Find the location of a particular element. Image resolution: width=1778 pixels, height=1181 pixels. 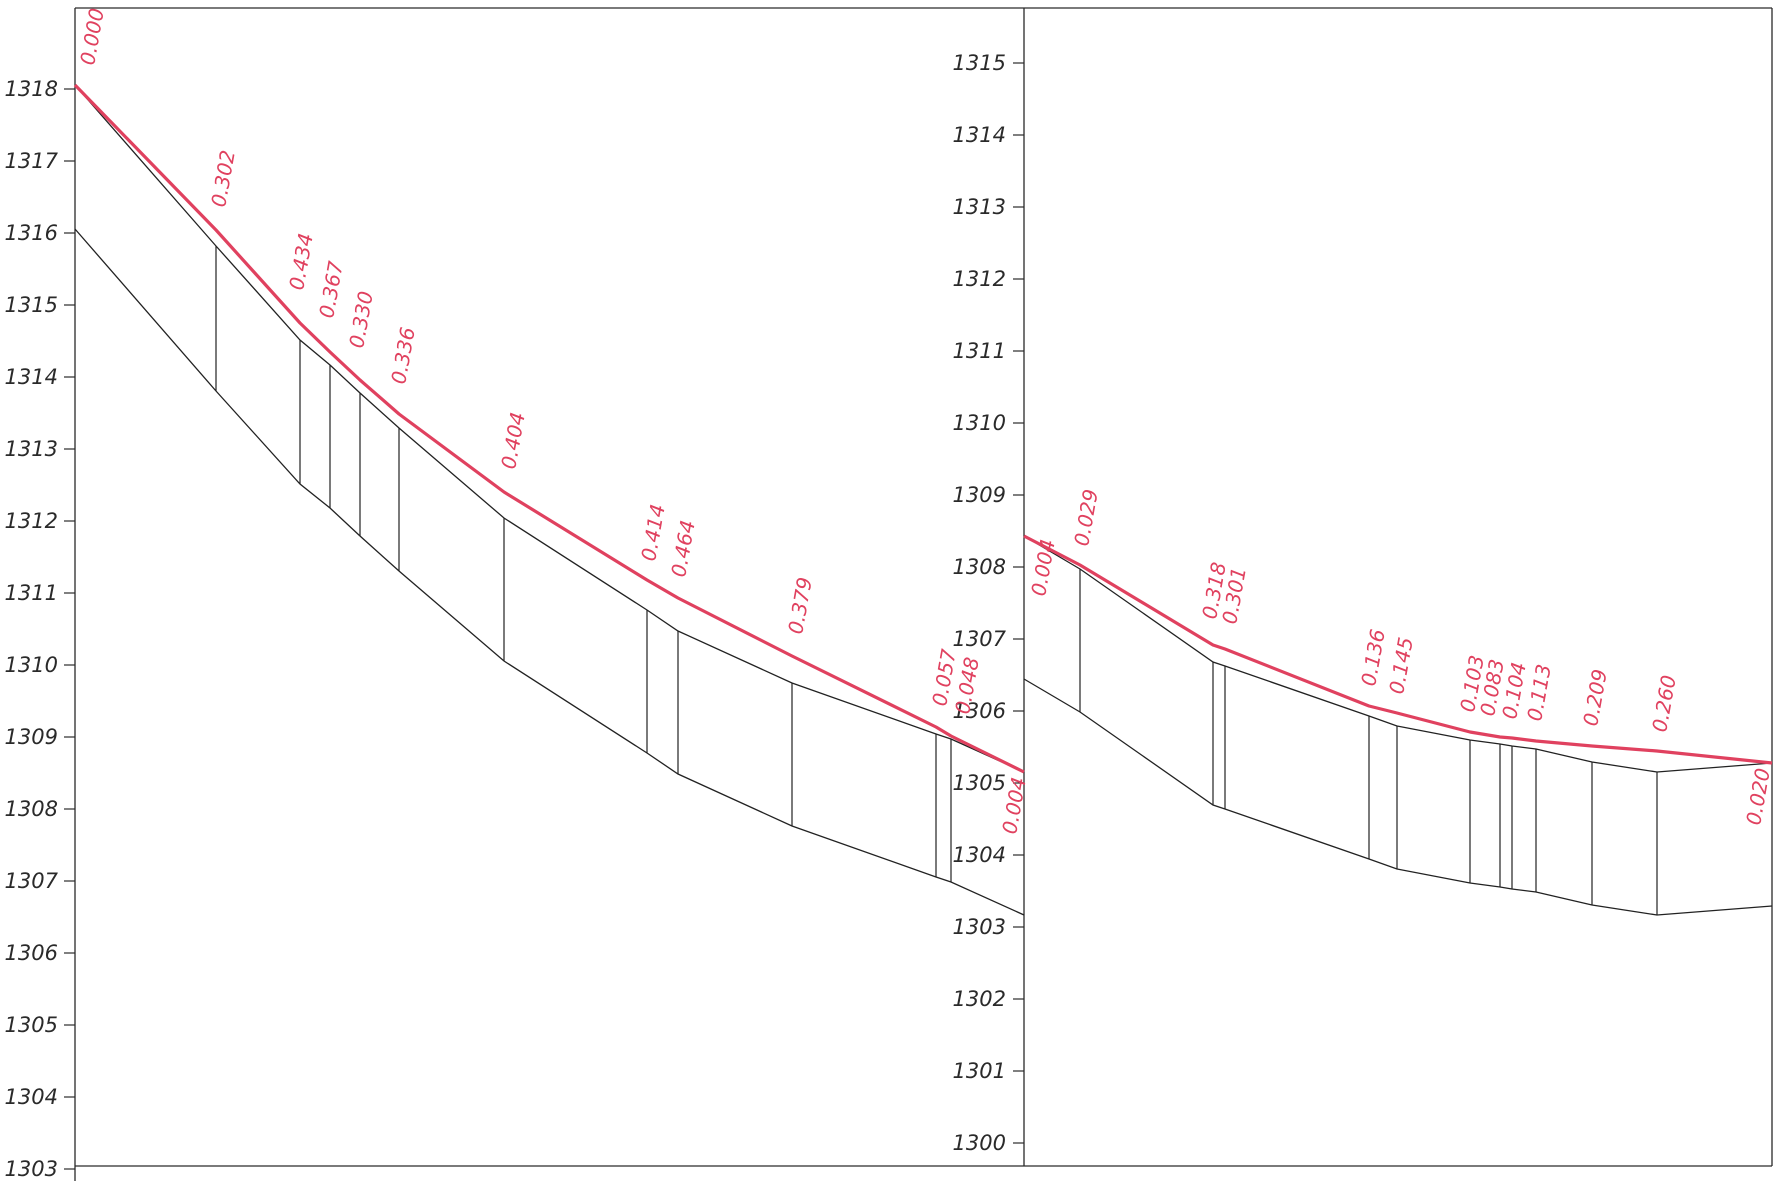

depth-label: 0.434 is located at coordinates (301, 261).